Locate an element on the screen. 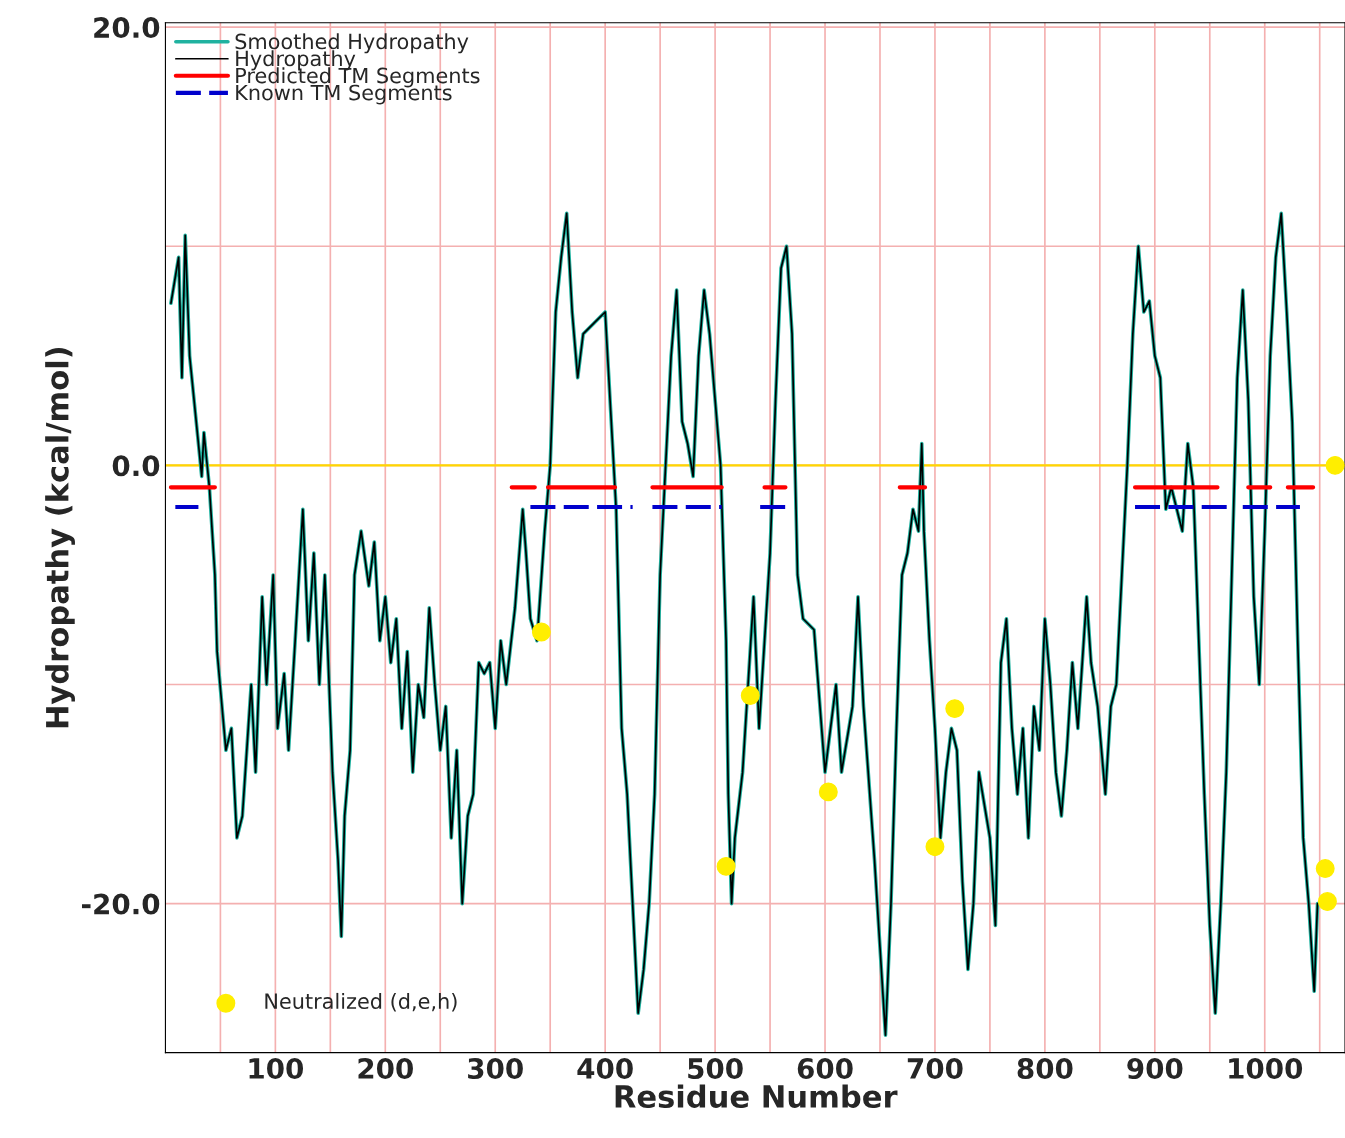 This screenshot has height=1138, width=1345. y-tick-label: 20.0 is located at coordinates (127, 28).